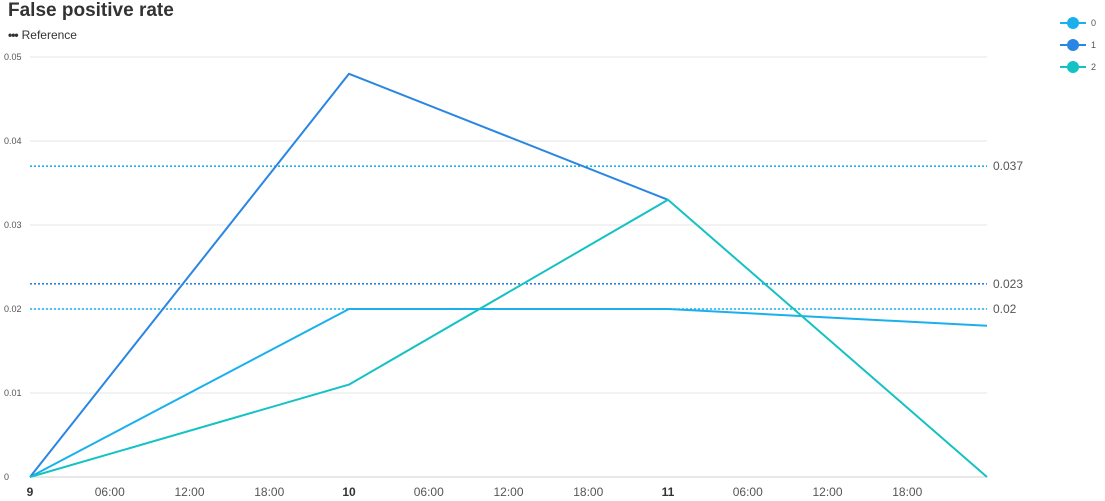 Image resolution: width=1105 pixels, height=501 pixels. What do you see at coordinates (30, 492) in the screenshot?
I see `x-tick-label: 9` at bounding box center [30, 492].